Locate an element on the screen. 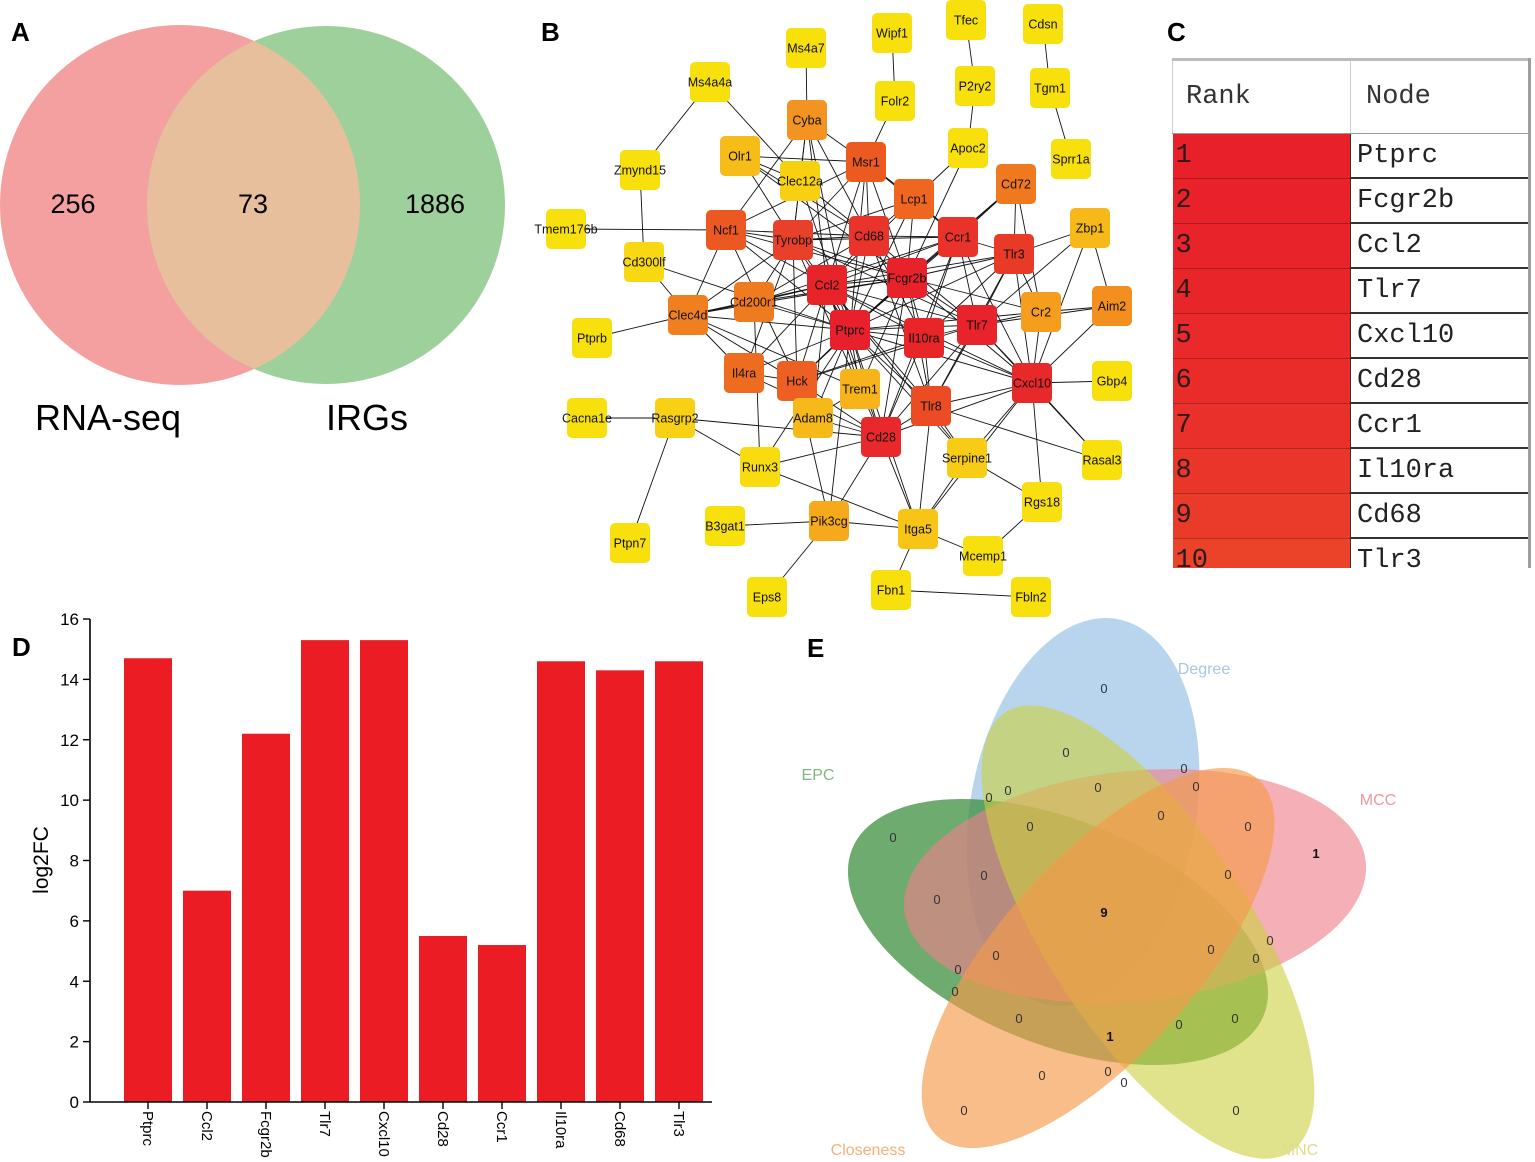 The image size is (1535, 1162). table-row: 6 Cd28 is located at coordinates (1351, 381).